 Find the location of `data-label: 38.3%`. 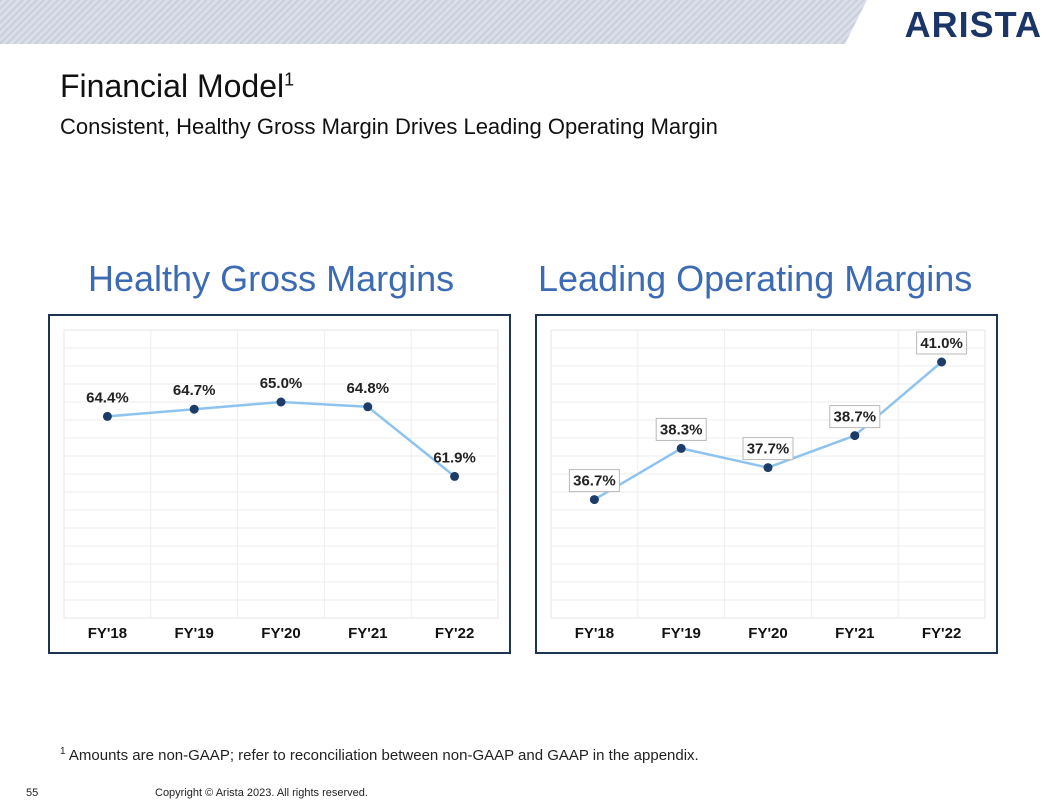

data-label: 38.3% is located at coordinates (681, 429).